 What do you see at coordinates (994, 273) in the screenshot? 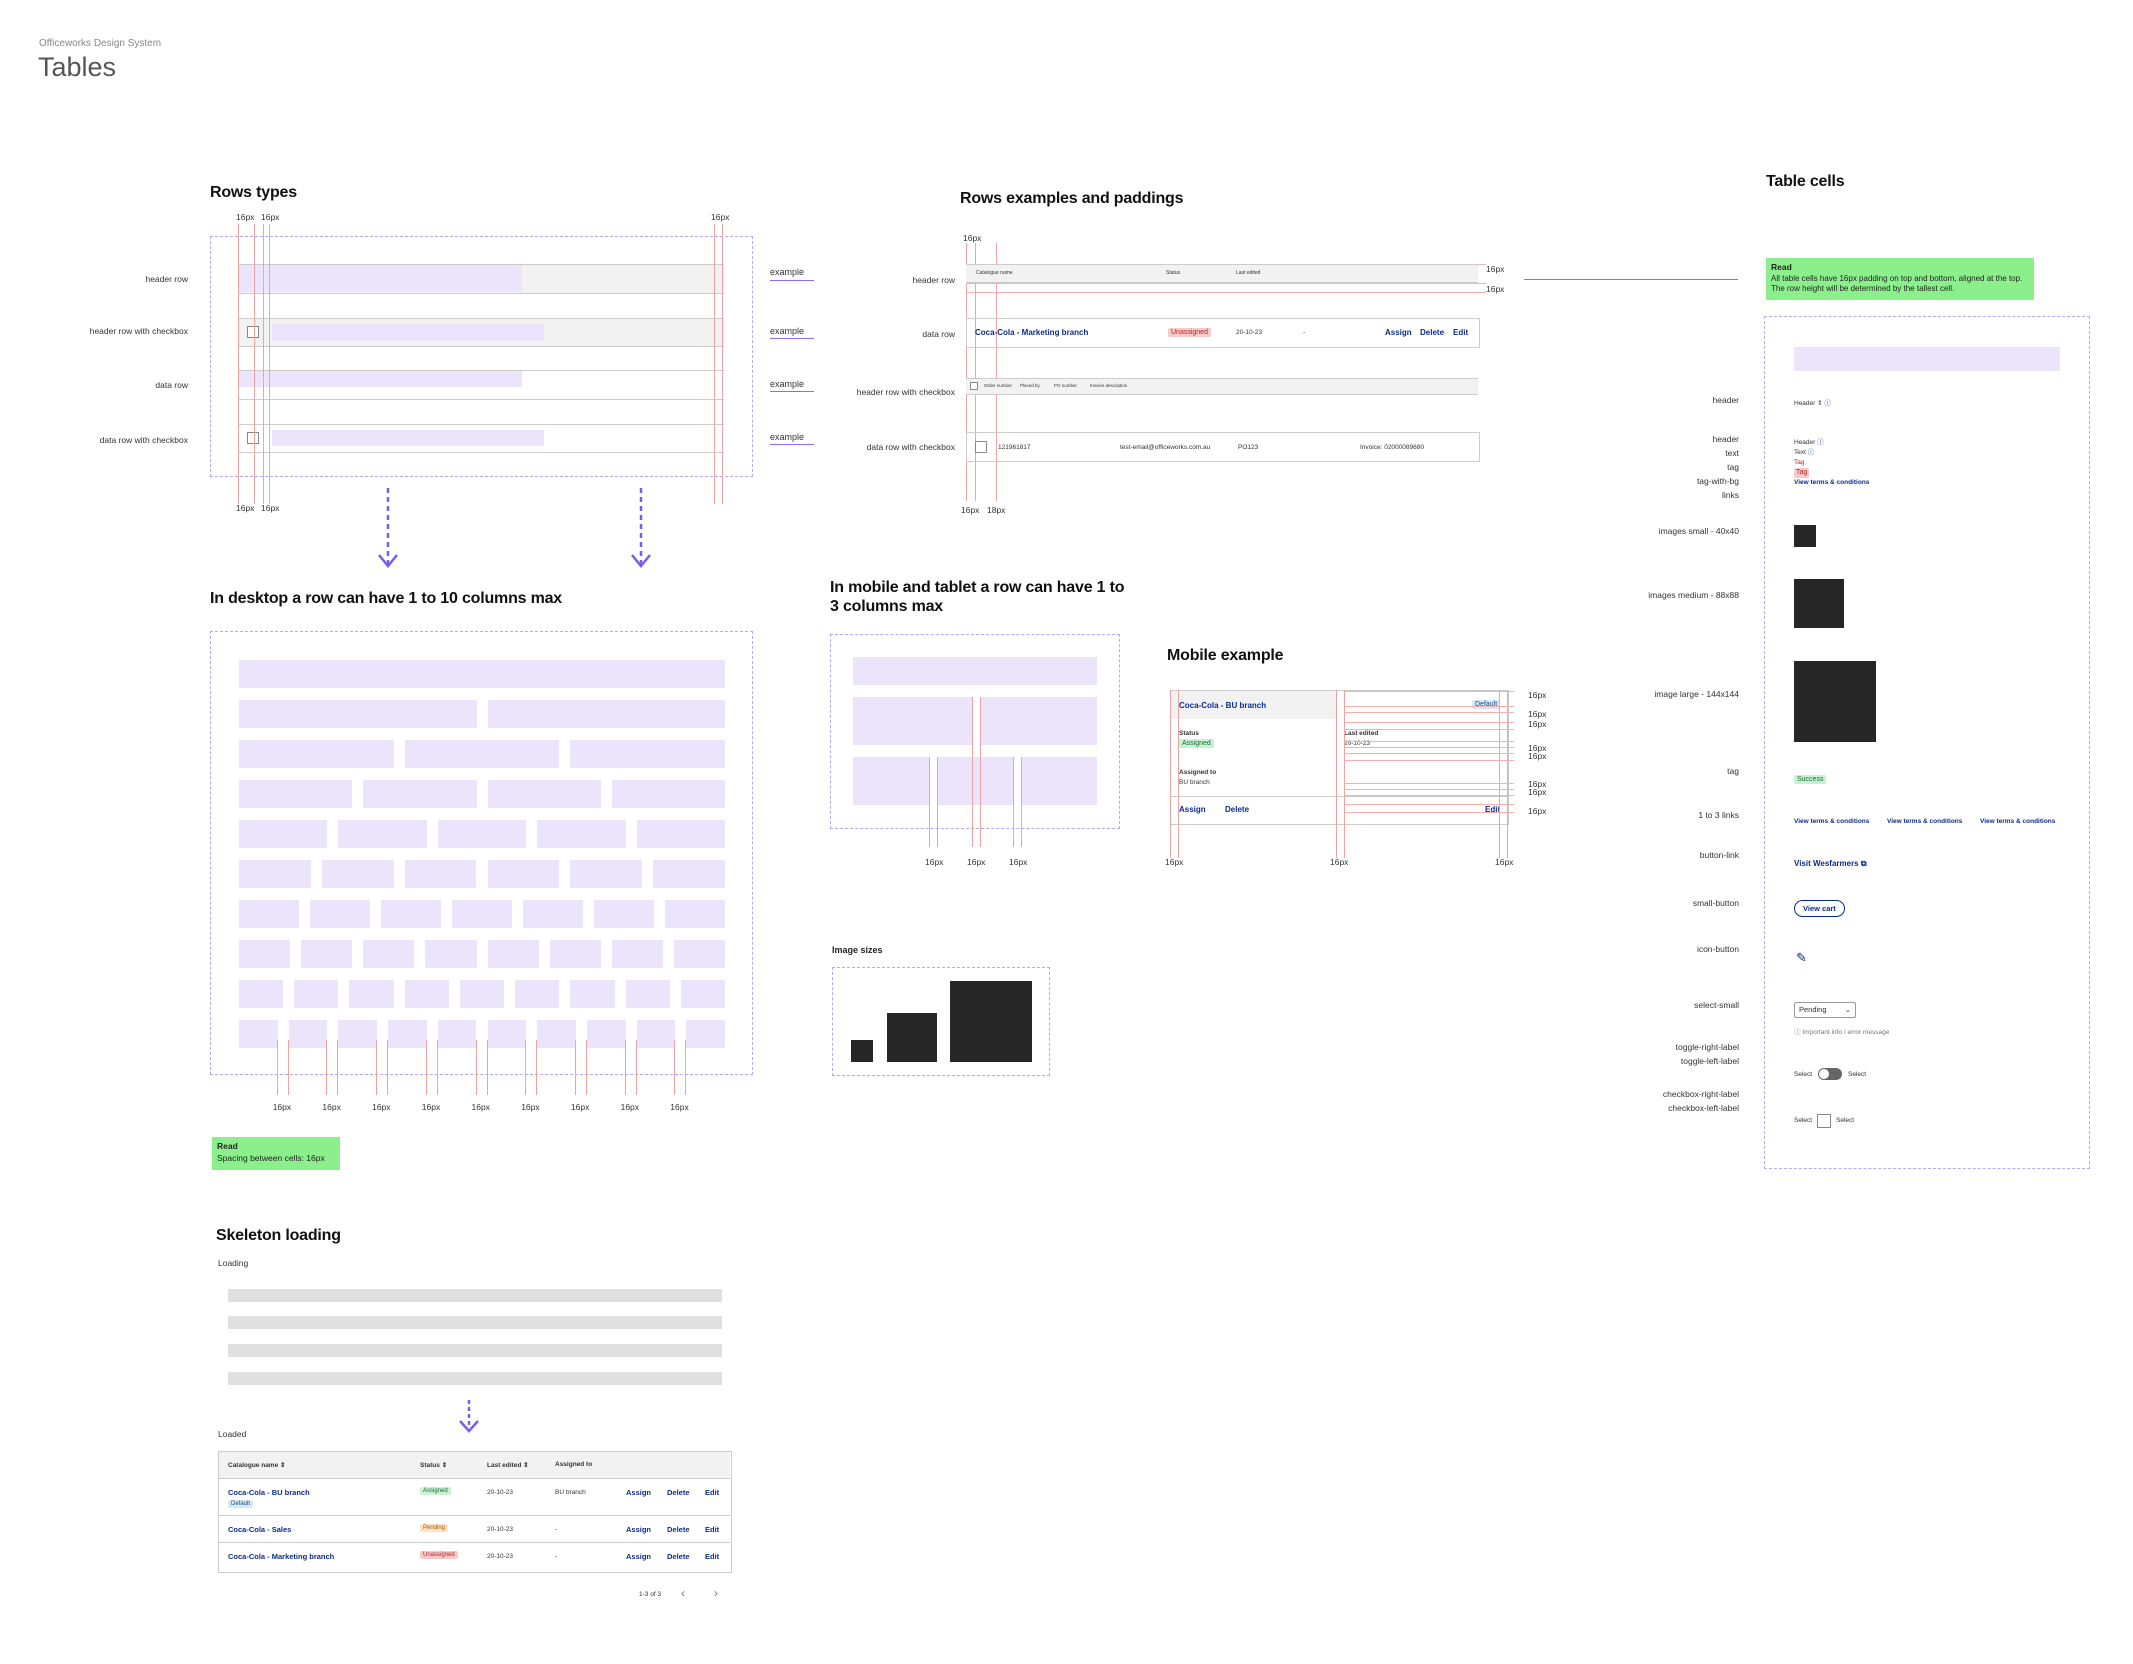
I see `col-header: Catalogue name` at bounding box center [994, 273].